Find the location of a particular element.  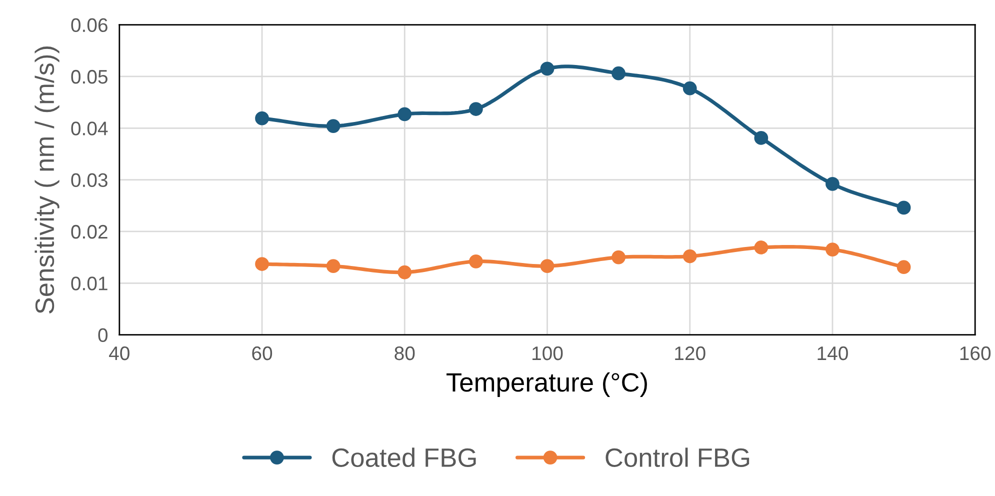

y-tick-label: 0.05 is located at coordinates (89, 77).